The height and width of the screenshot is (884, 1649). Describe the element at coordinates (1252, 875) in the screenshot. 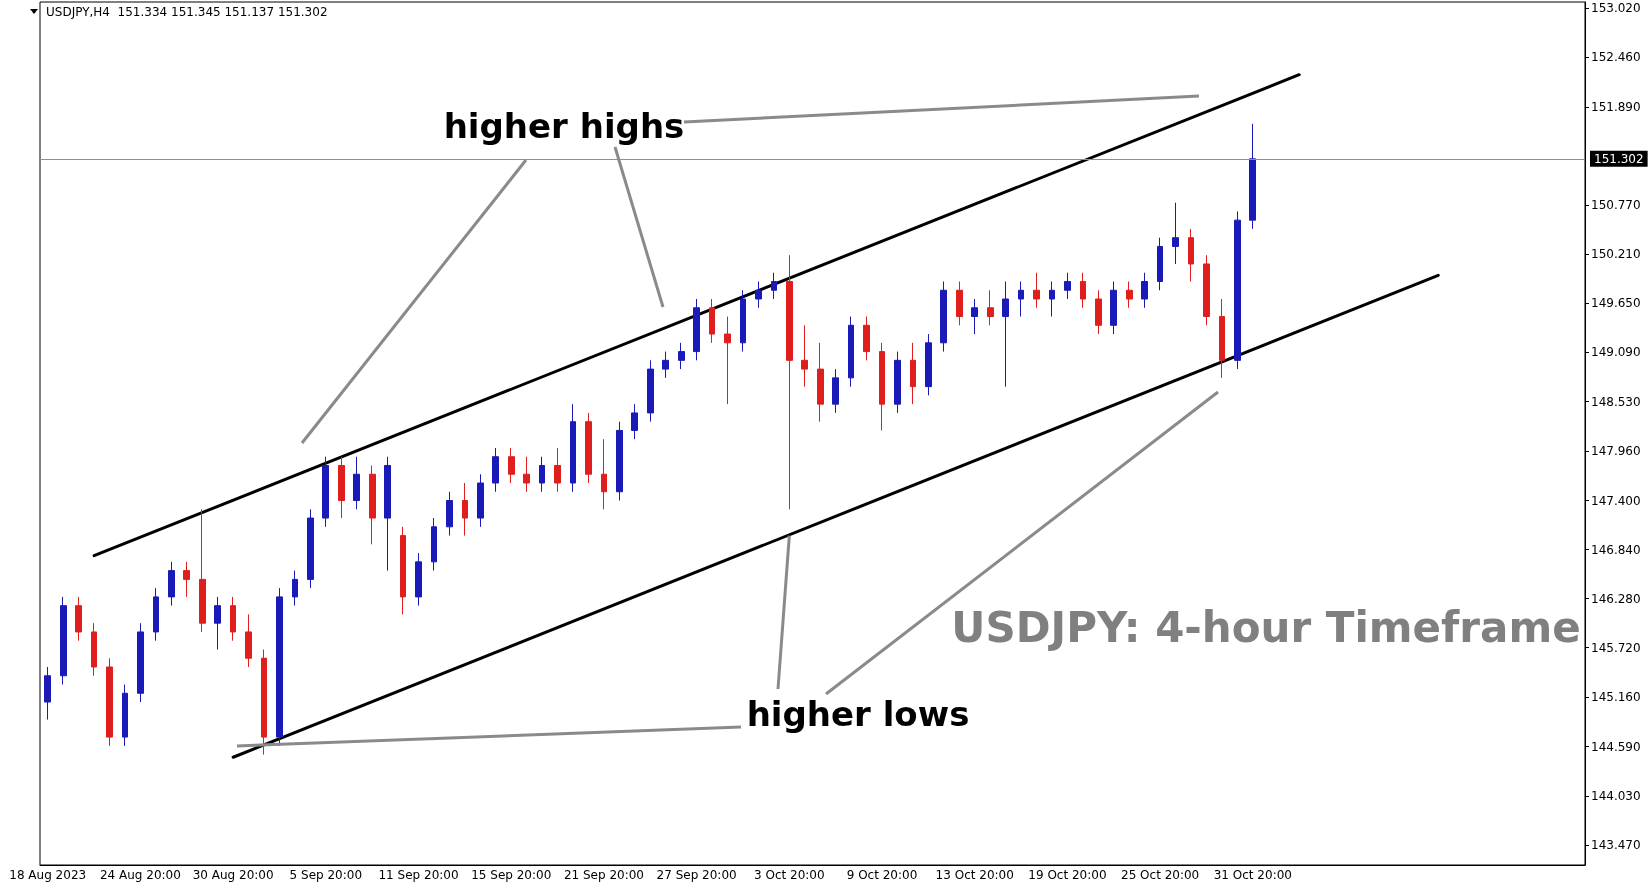

I see `x-tick-label: 31 Oct 20:00` at that location.